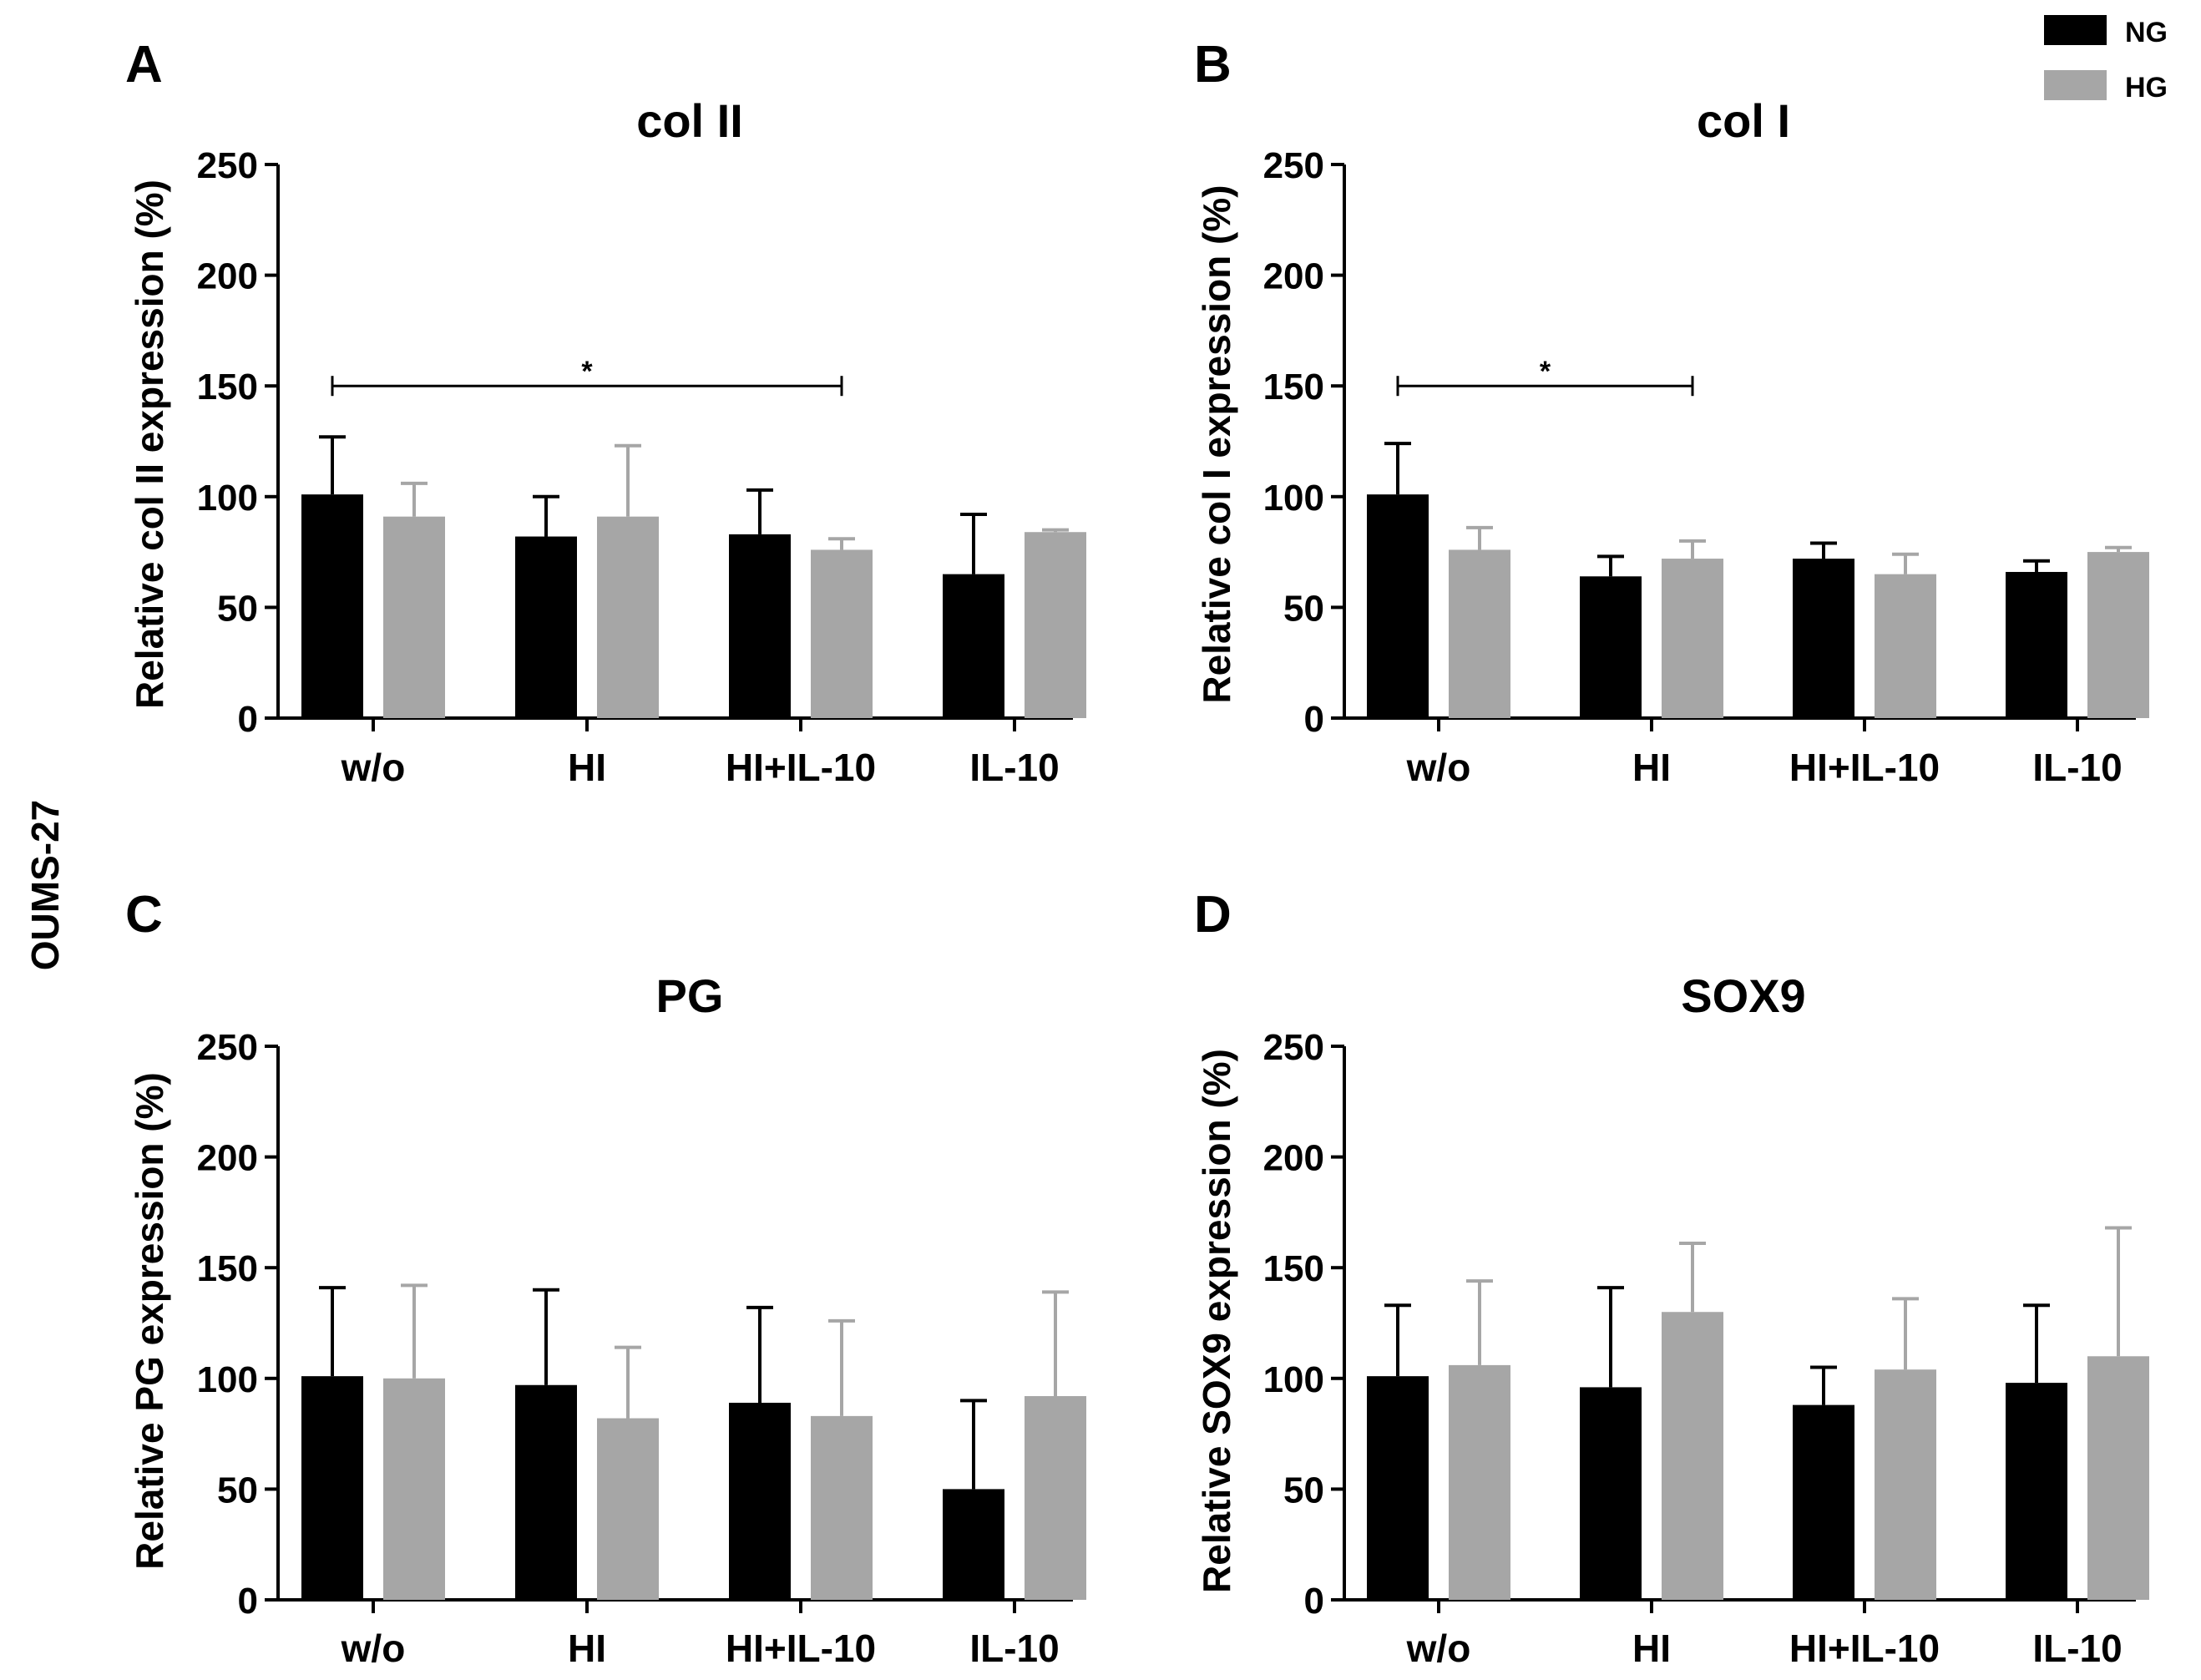  Describe the element at coordinates (690, 996) in the screenshot. I see `chart-title: PG` at that location.